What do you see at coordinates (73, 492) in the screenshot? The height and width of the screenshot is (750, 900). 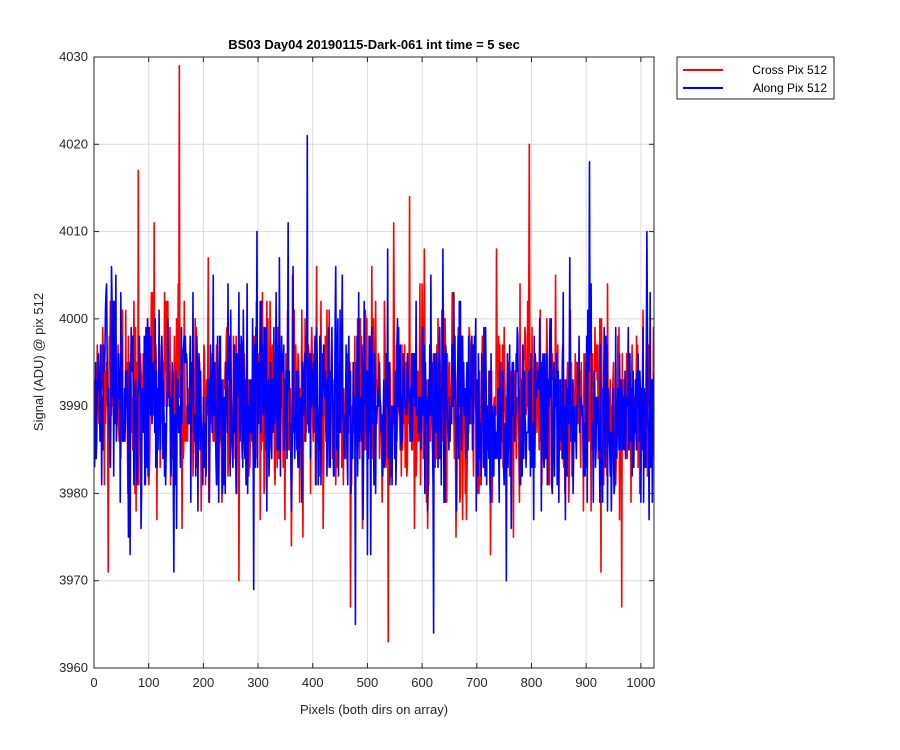 I see `y-tick-label: 3980` at bounding box center [73, 492].